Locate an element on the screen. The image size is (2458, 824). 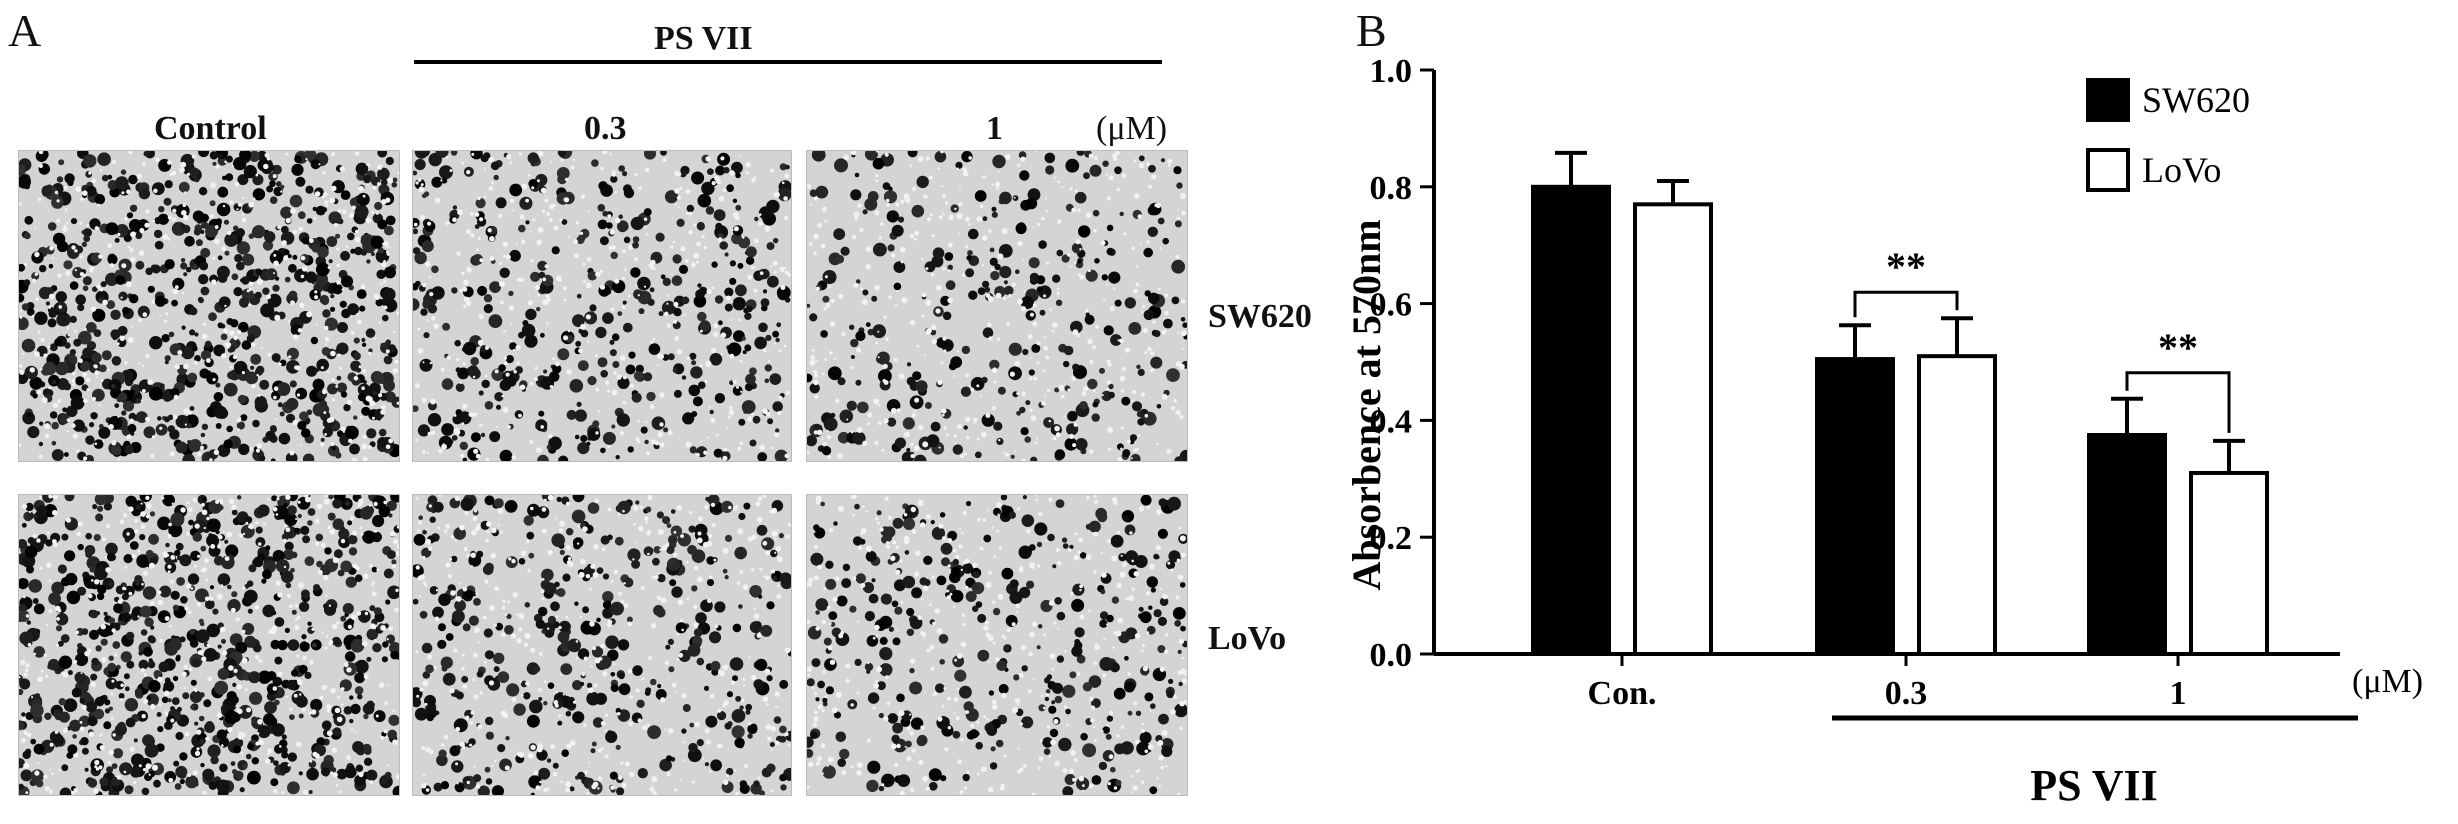
y-tick-label: 1.0 is located at coordinates (1391, 71).